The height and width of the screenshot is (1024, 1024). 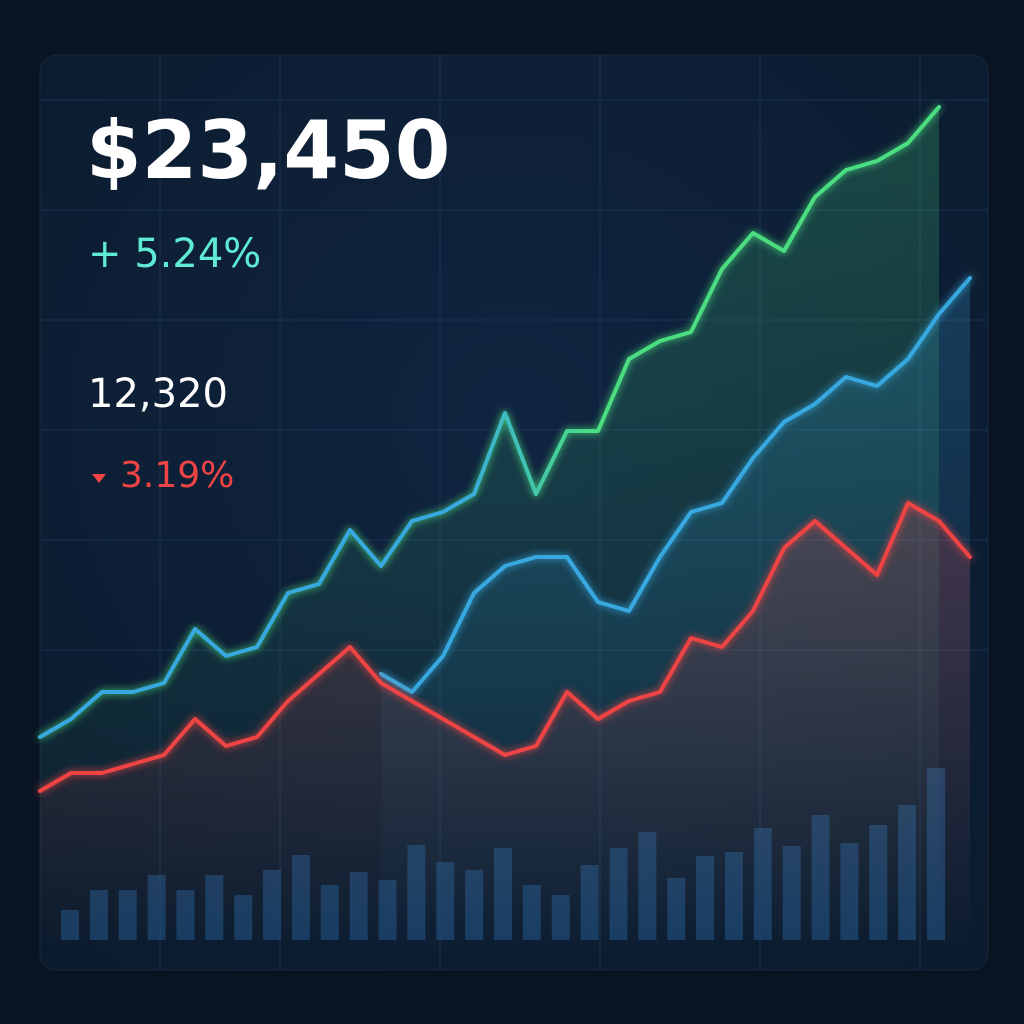 I want to click on change-secondary: 3.19%, so click(x=177, y=475).